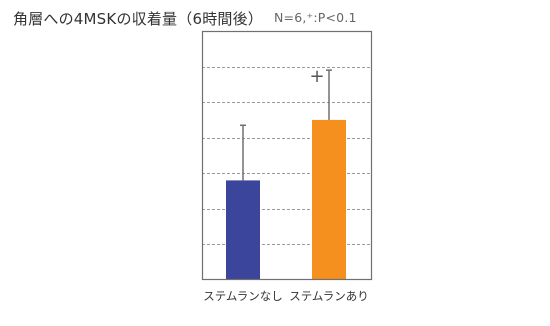 Image resolution: width=550 pixels, height=326 pixels. I want to click on category-label-1: ステムランなし, so click(243, 296).